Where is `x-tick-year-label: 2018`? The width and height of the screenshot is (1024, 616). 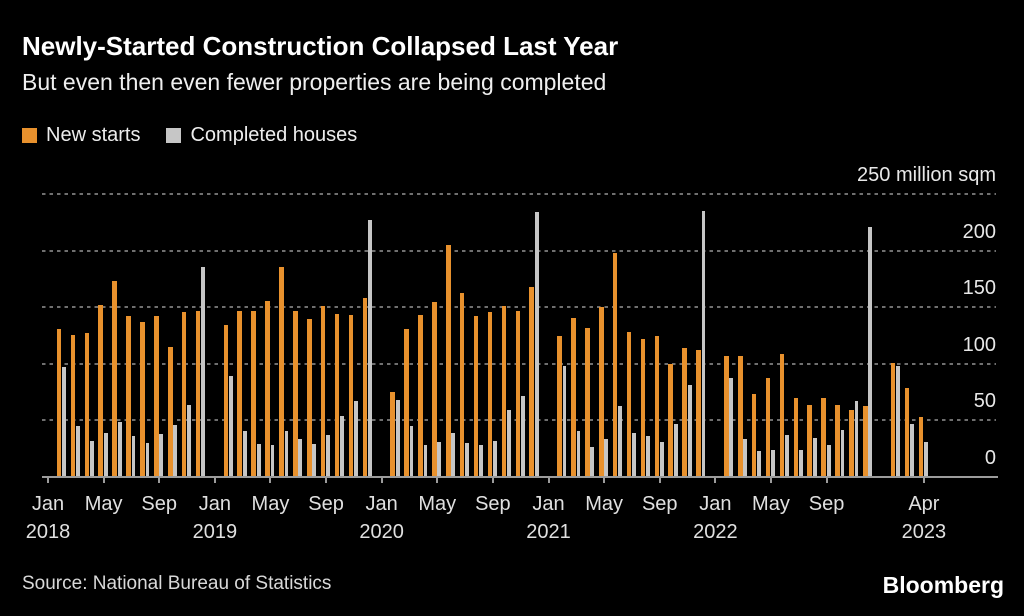
x-tick-year-label: 2018 is located at coordinates (48, 532).